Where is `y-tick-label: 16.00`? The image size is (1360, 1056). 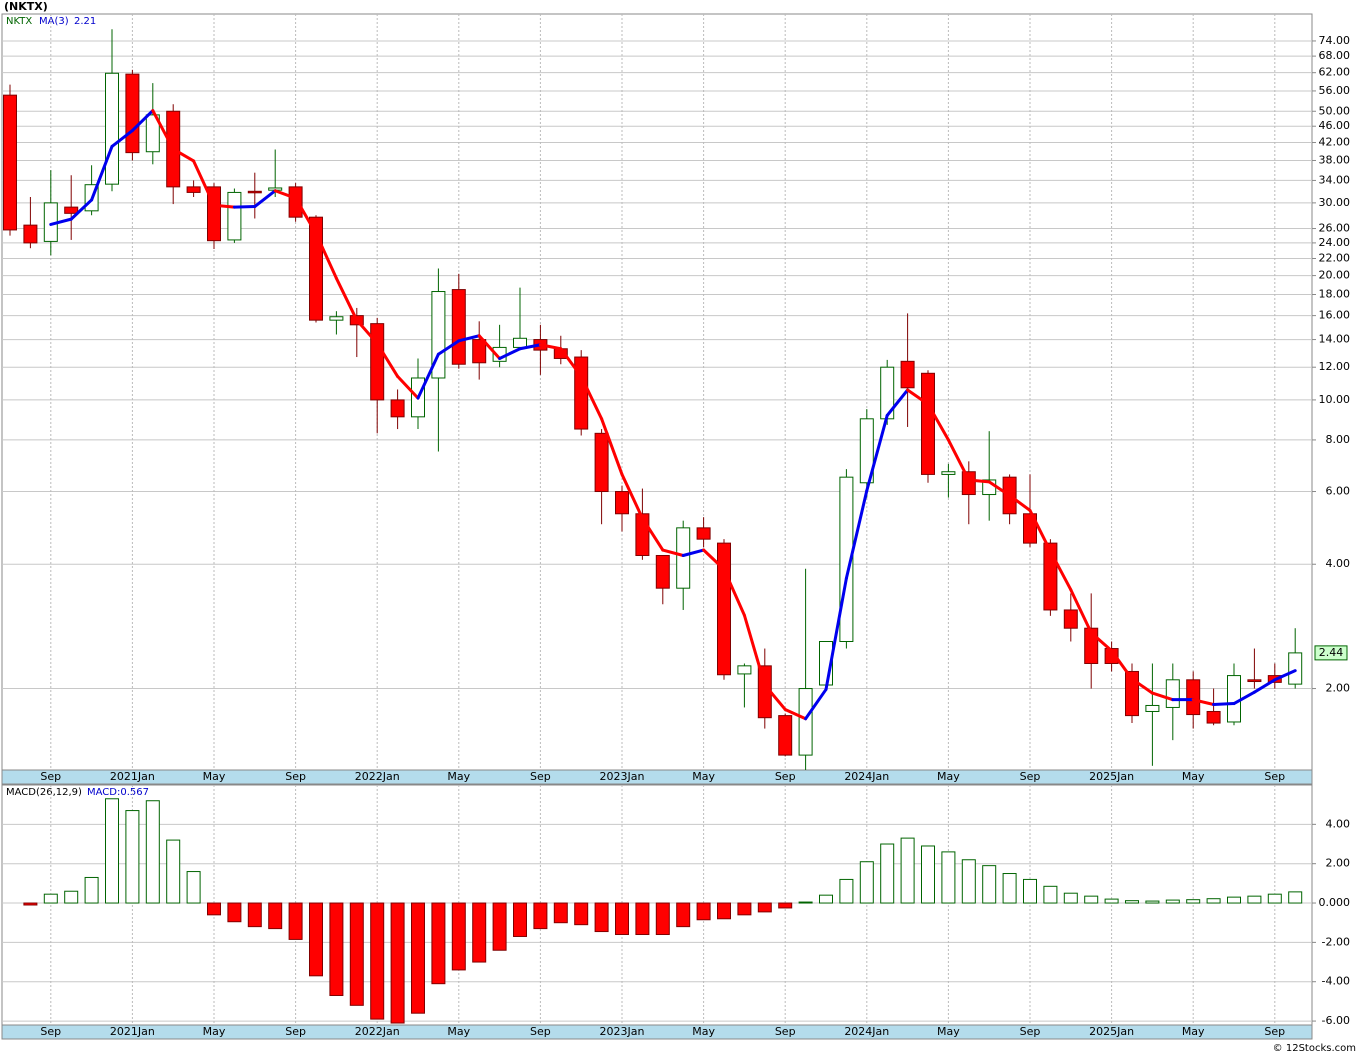
y-tick-label: 16.00 is located at coordinates (1335, 315).